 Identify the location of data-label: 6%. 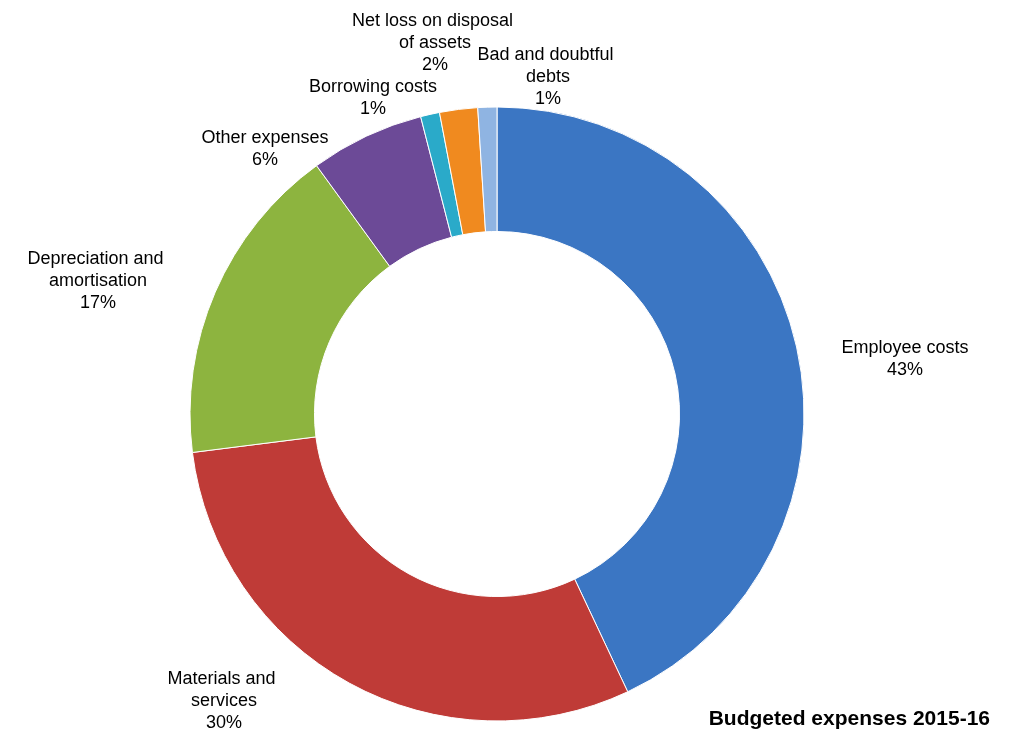
(265, 159).